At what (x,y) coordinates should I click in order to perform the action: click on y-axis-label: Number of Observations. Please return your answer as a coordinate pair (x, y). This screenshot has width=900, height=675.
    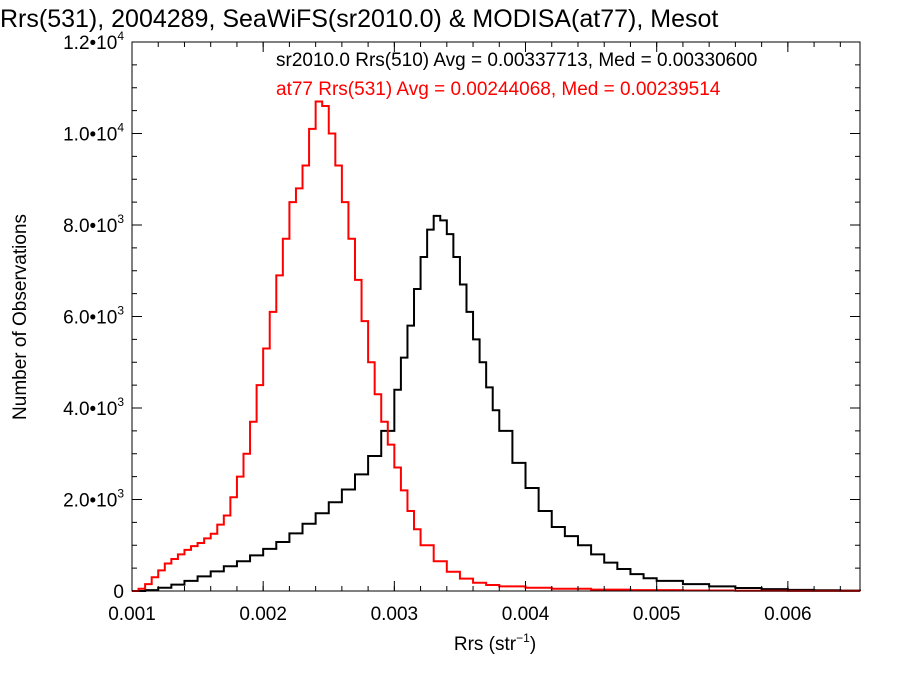
    Looking at the image, I should click on (20, 317).